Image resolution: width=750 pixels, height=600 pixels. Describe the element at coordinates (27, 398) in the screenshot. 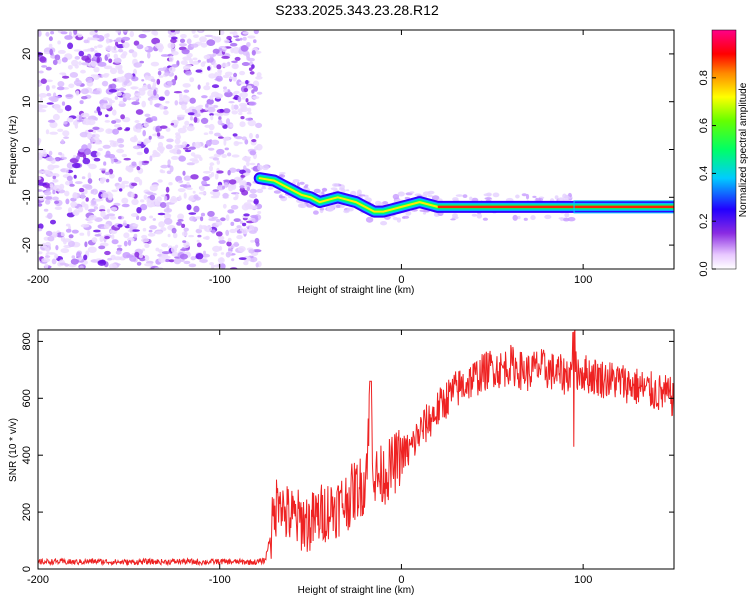

I see `snr-y-tick-label: 600` at that location.